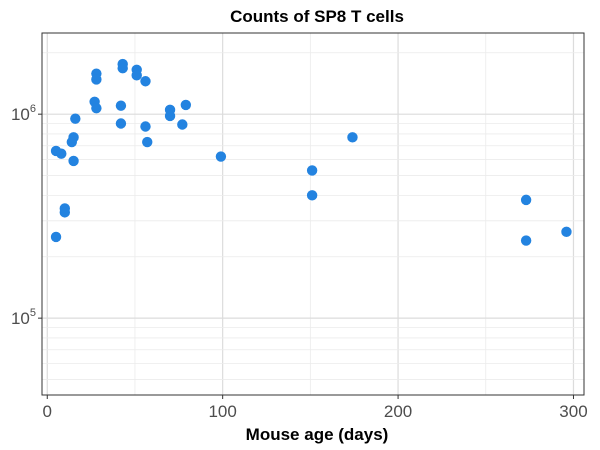 This screenshot has height=450, width=600. Describe the element at coordinates (23, 317) in the screenshot. I see `y-tick-label: 10⁵` at that location.